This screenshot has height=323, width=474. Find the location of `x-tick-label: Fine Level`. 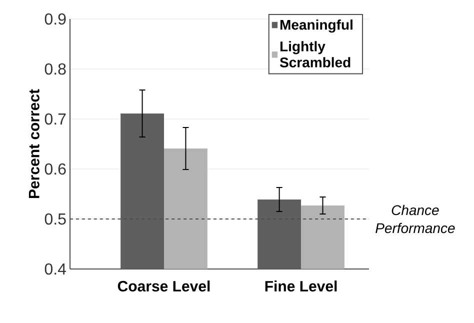

x-tick-label: Fine Level is located at coordinates (301, 286).